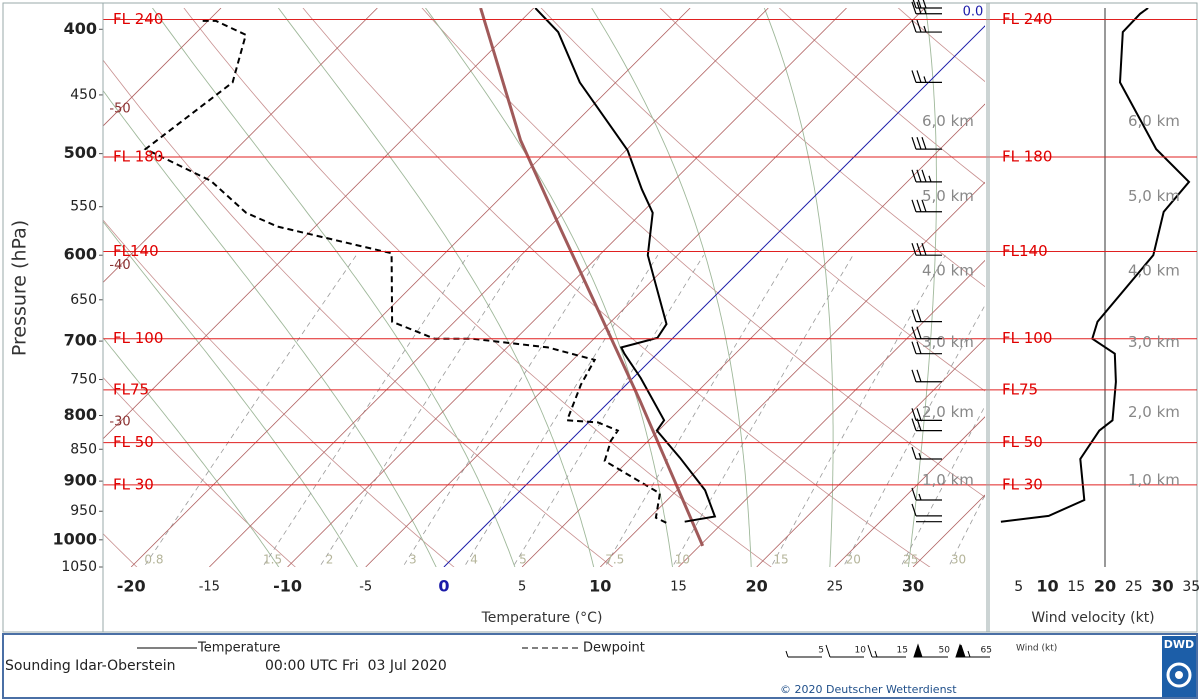 The width and height of the screenshot is (1200, 700). I want to click on x-tick-label: -10, so click(287, 586).